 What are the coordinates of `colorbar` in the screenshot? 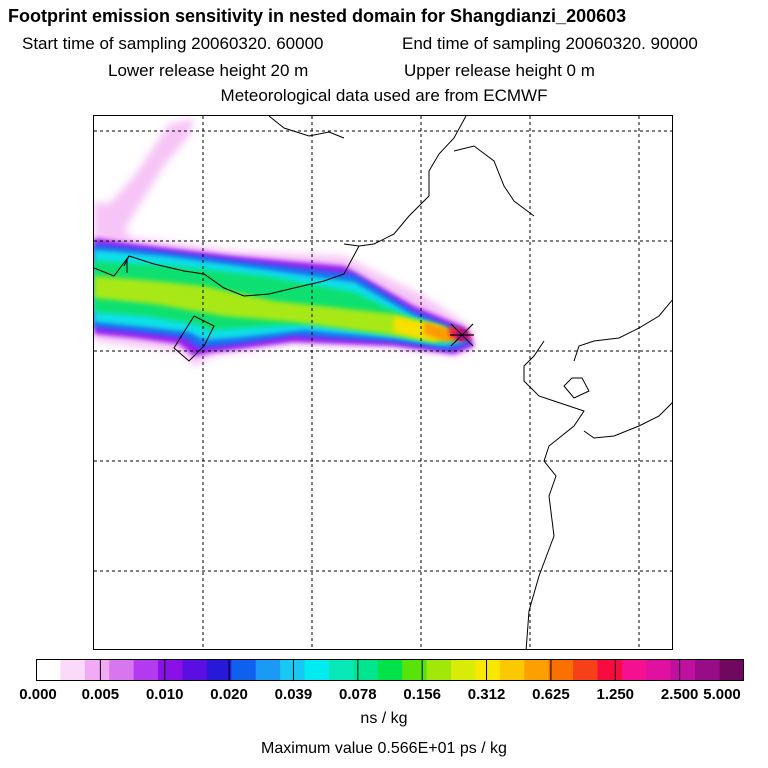 It's located at (390, 670).